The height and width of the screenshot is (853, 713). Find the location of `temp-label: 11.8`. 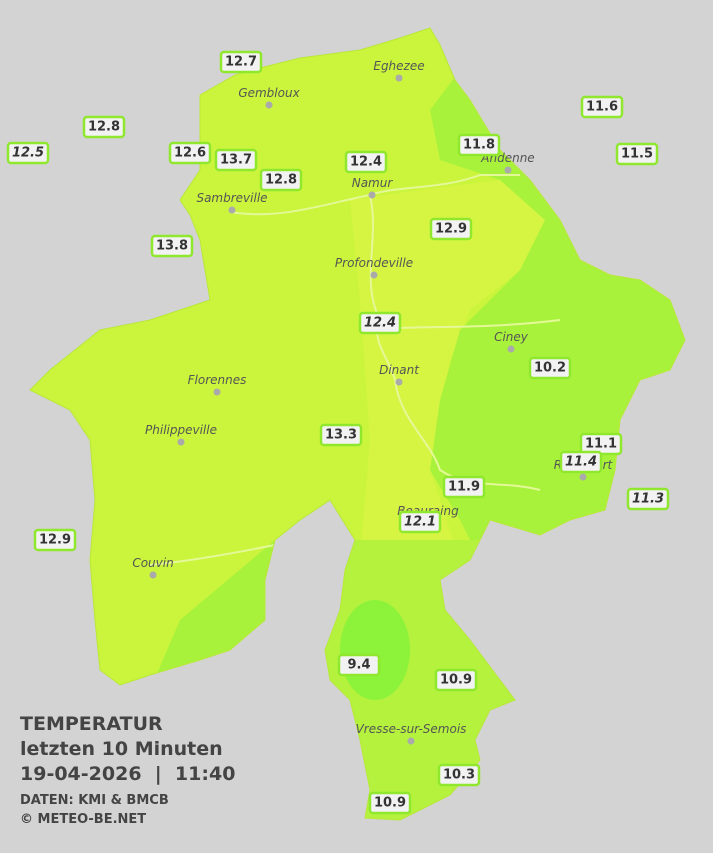

temp-label: 11.8 is located at coordinates (479, 145).